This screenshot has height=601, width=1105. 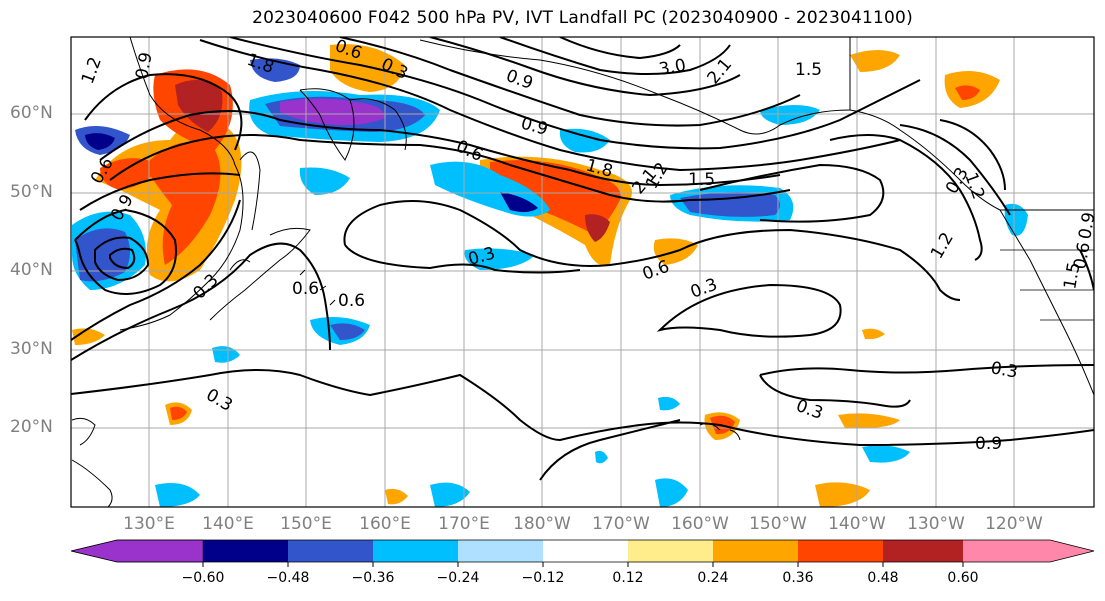 I want to click on anomaly-positive-jet-inner, so click(x=597, y=228).